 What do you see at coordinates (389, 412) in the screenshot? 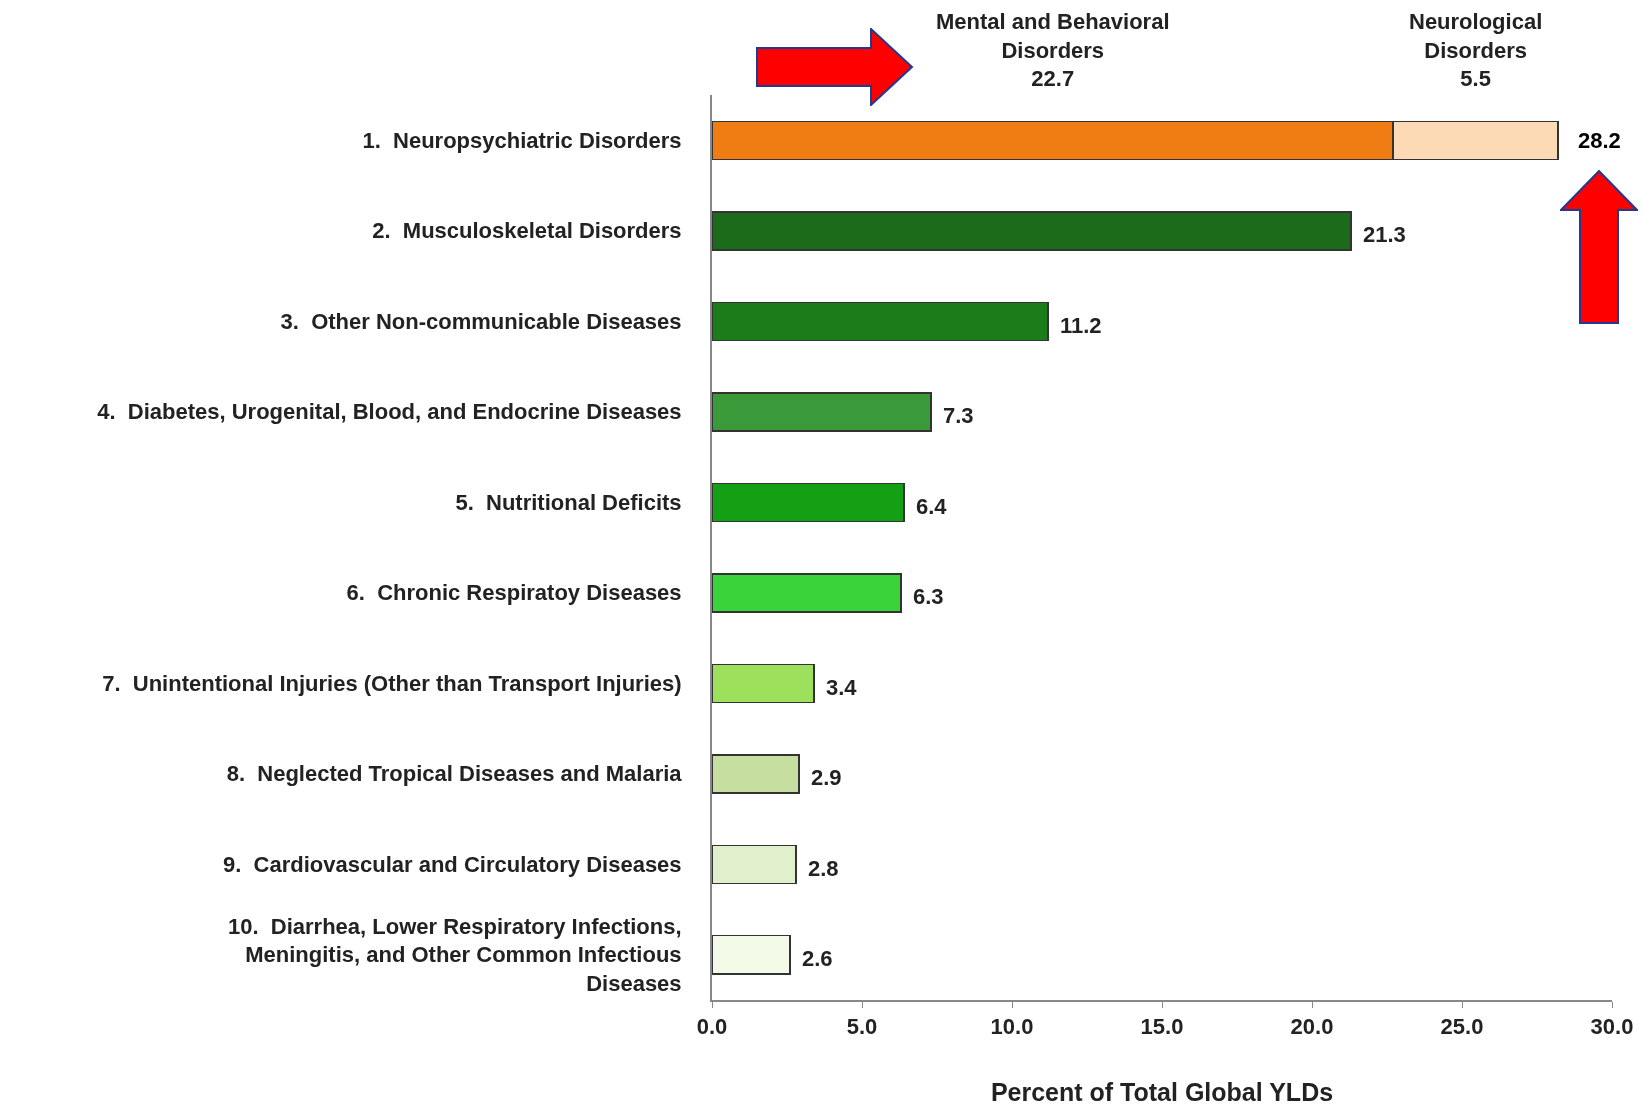
I see `y-tick-label: 4. Diabetes, Urogenital, Blood, and Endocrine Diseases` at bounding box center [389, 412].